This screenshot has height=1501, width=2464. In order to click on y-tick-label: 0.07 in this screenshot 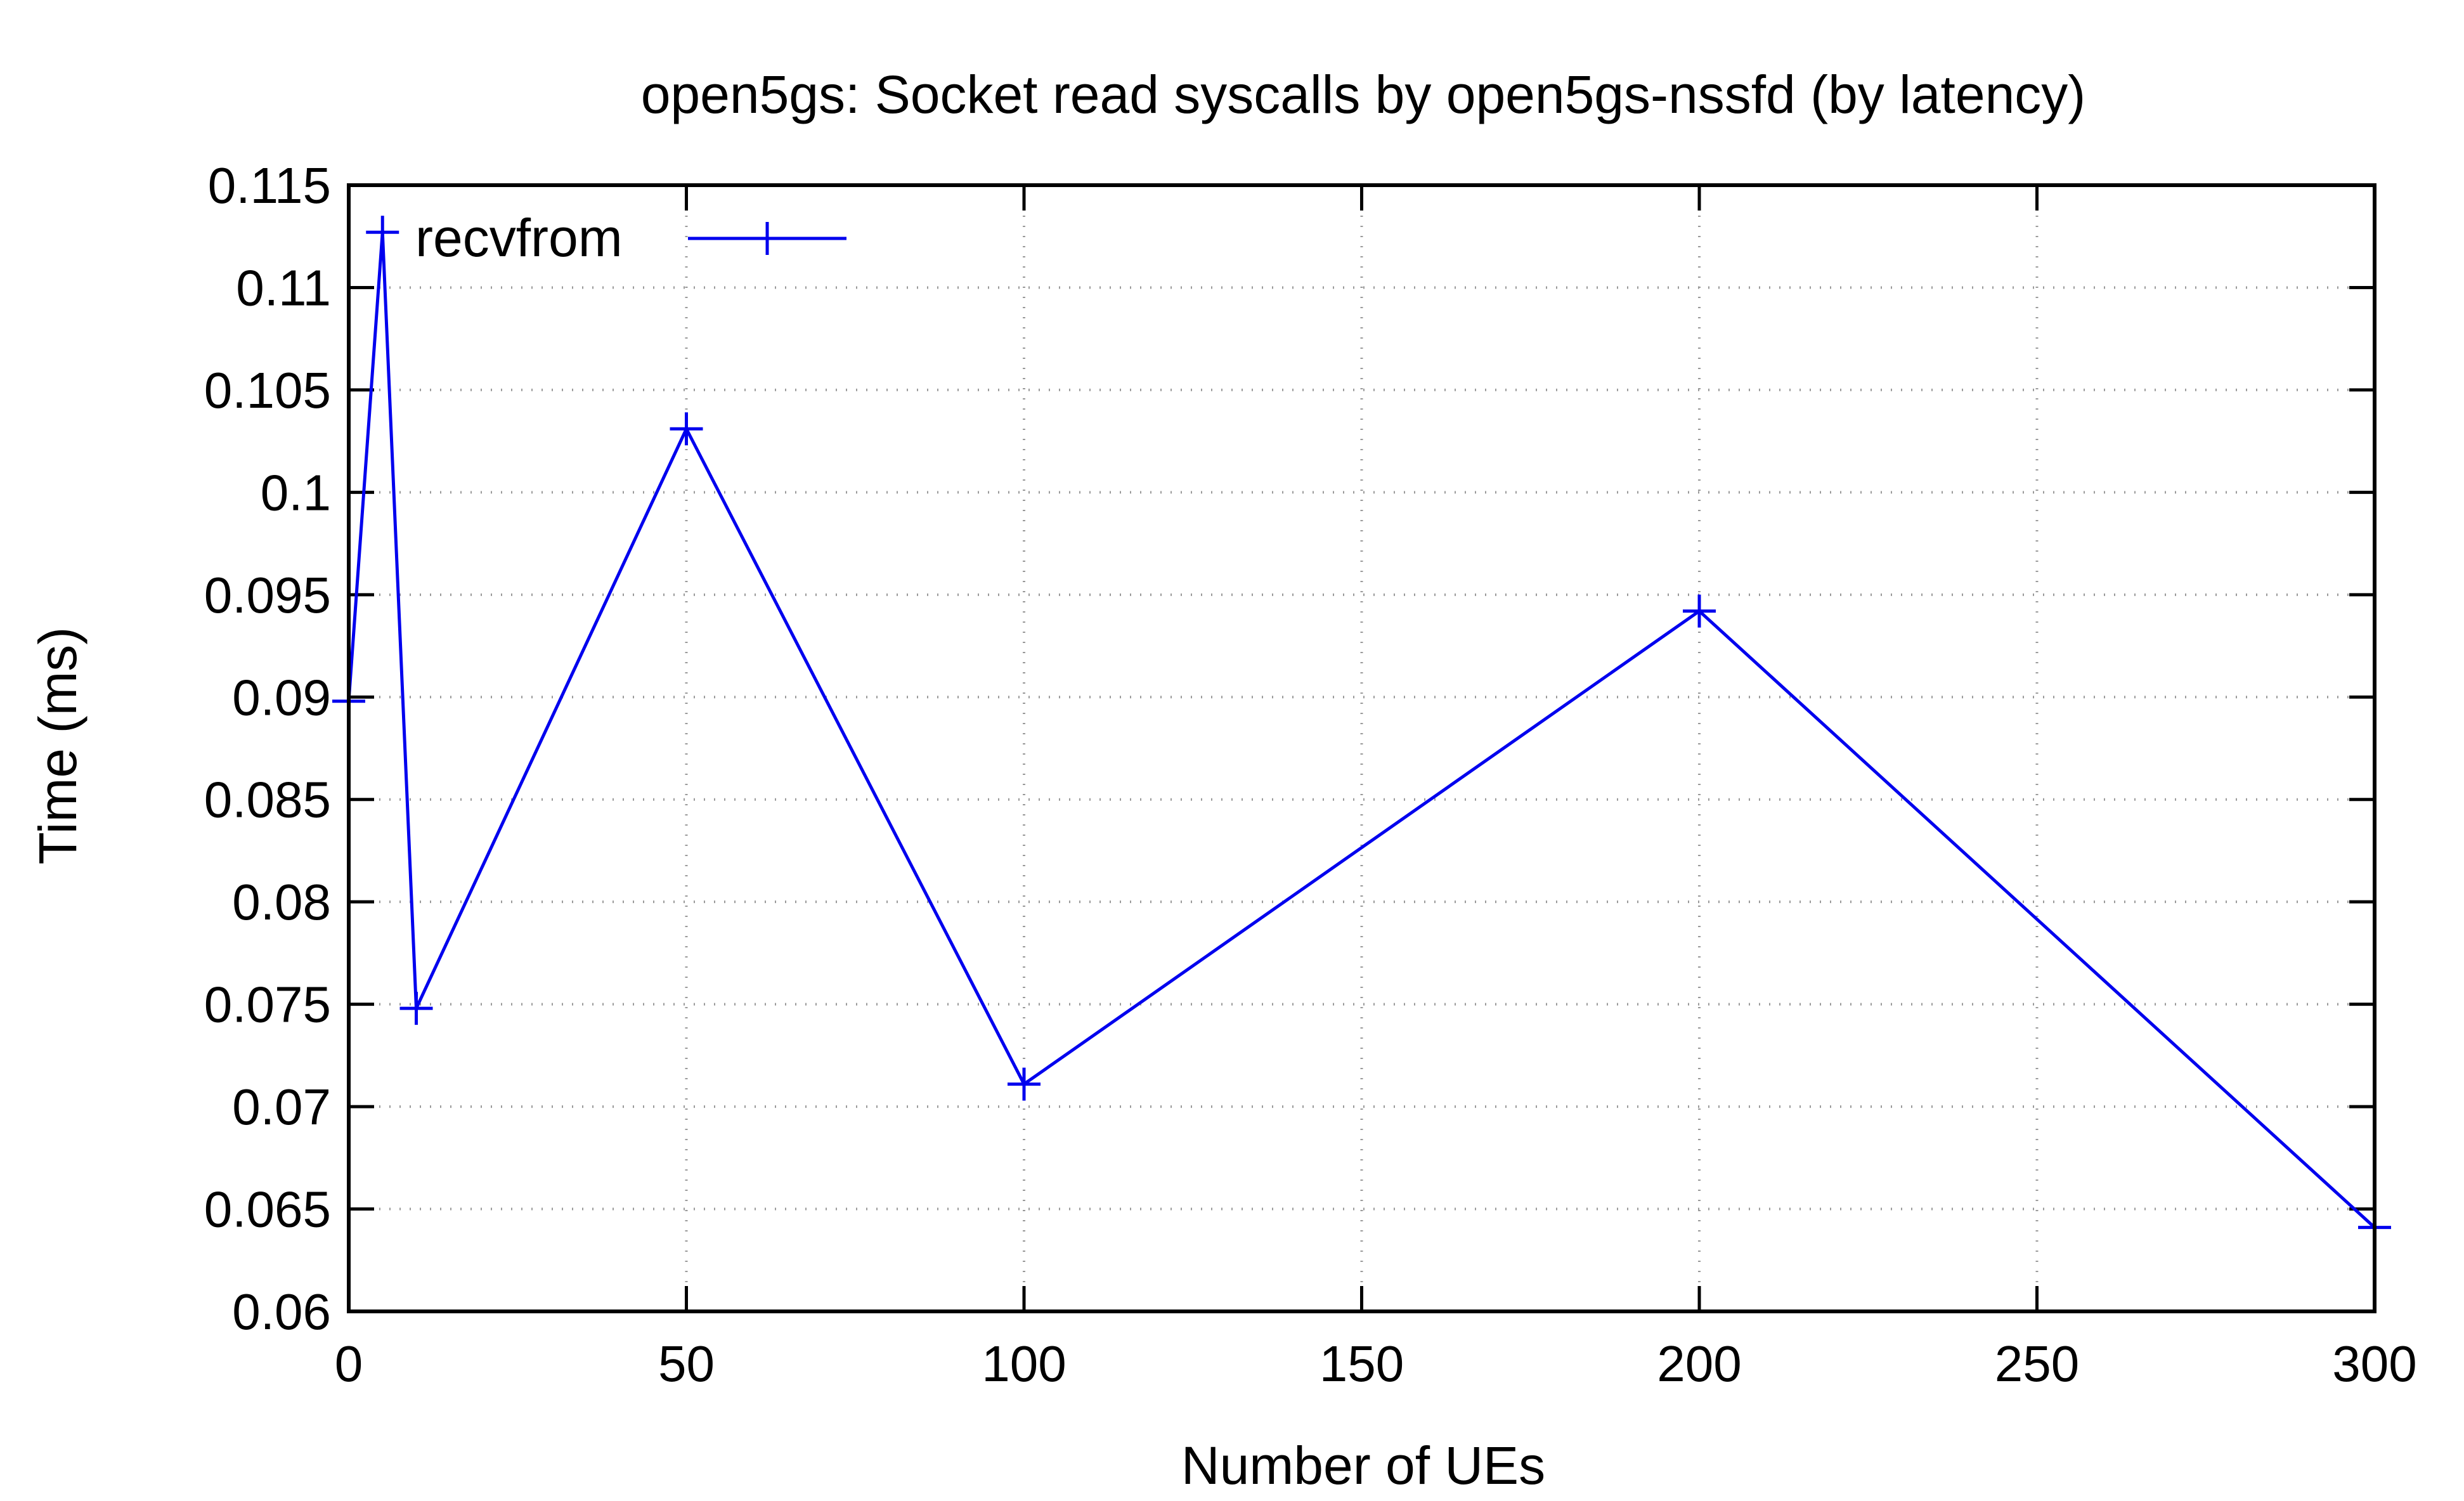, I will do `click(281, 1107)`.